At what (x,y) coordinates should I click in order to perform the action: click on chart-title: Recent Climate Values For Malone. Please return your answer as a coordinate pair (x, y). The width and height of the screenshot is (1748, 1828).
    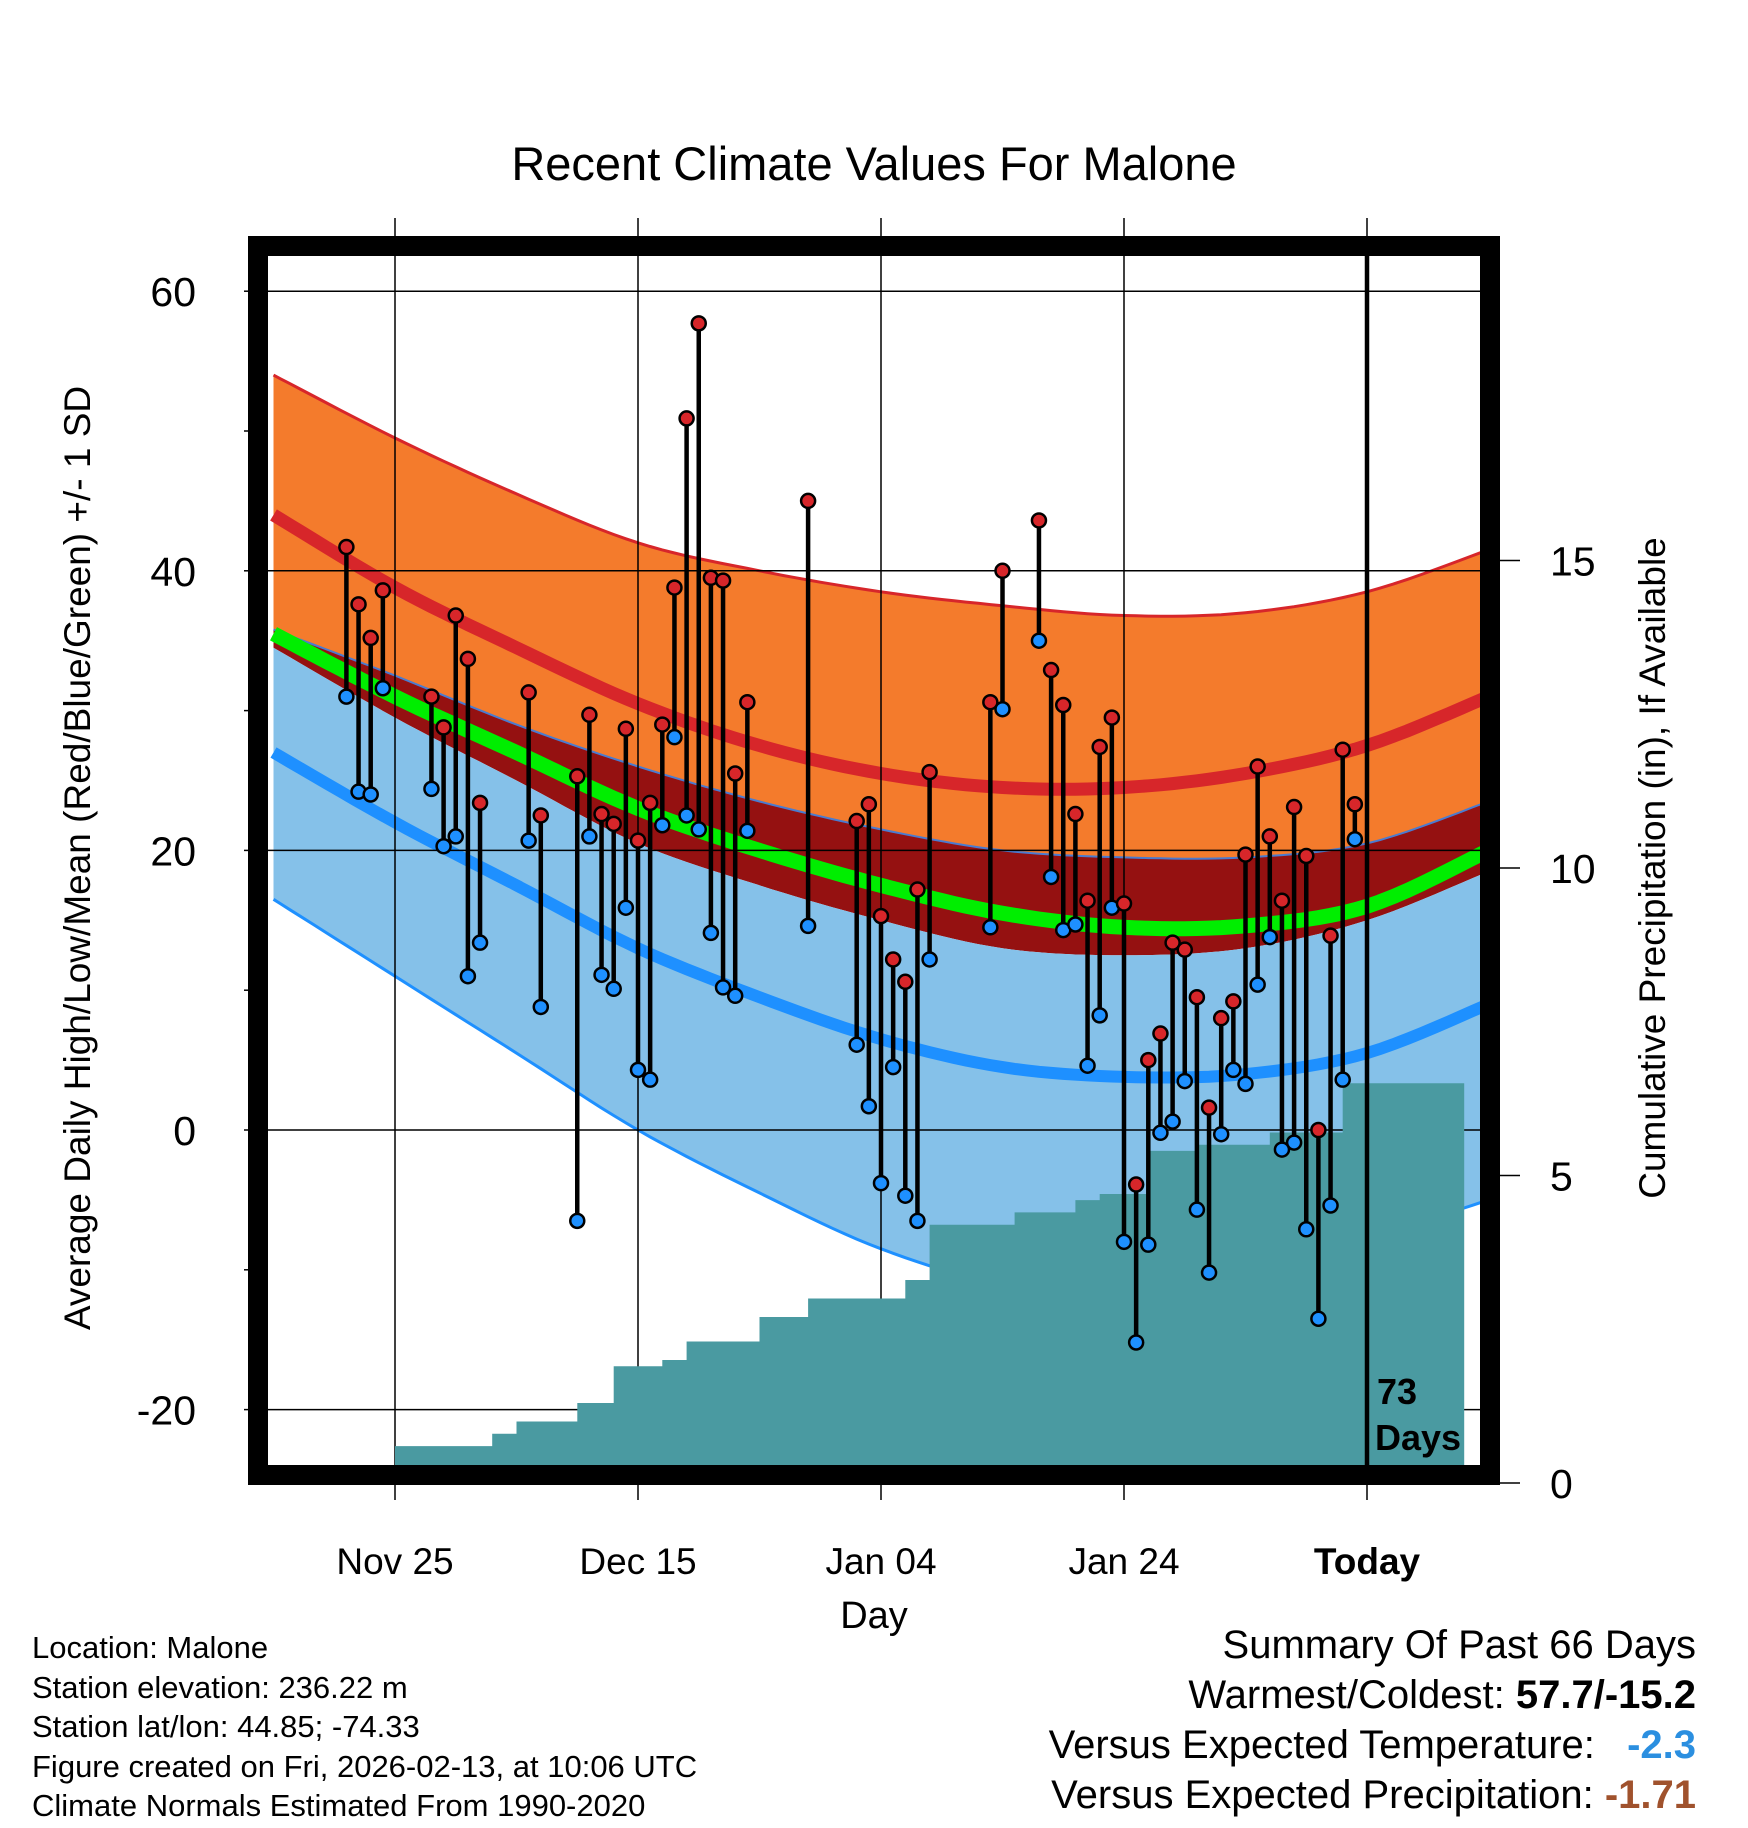
    Looking at the image, I should click on (873, 163).